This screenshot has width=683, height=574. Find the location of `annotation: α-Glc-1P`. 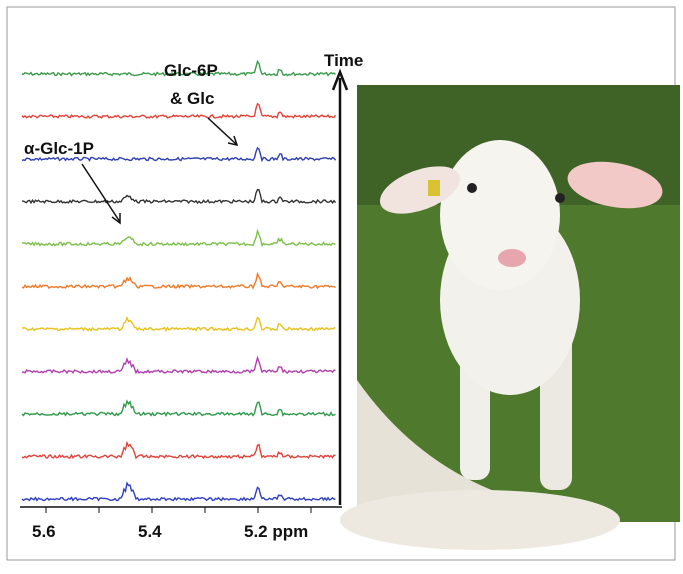

annotation: α-Glc-1P is located at coordinates (59, 148).